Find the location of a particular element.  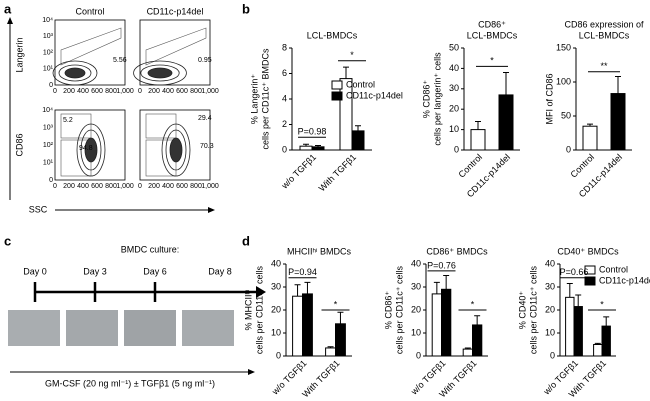

flow-x-tick: 800 is located at coordinates (196, 91).